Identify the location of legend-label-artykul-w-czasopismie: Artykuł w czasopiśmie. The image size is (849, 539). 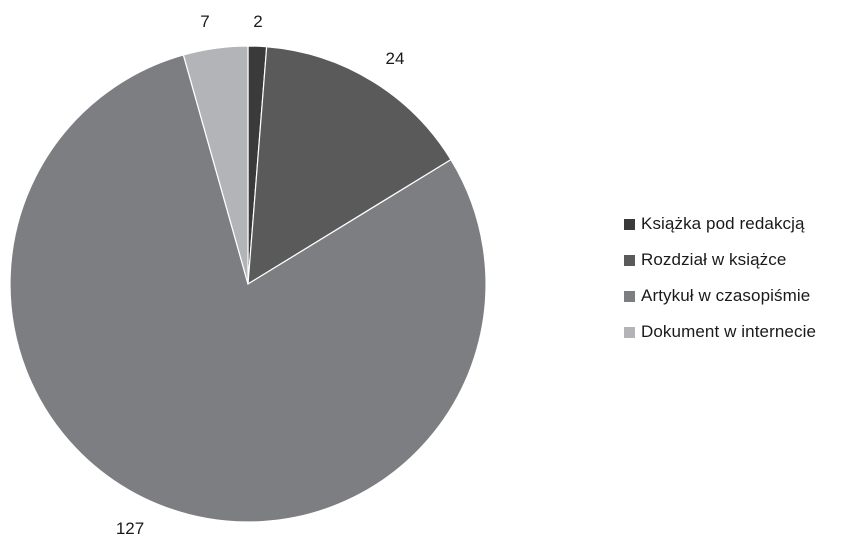
(726, 295).